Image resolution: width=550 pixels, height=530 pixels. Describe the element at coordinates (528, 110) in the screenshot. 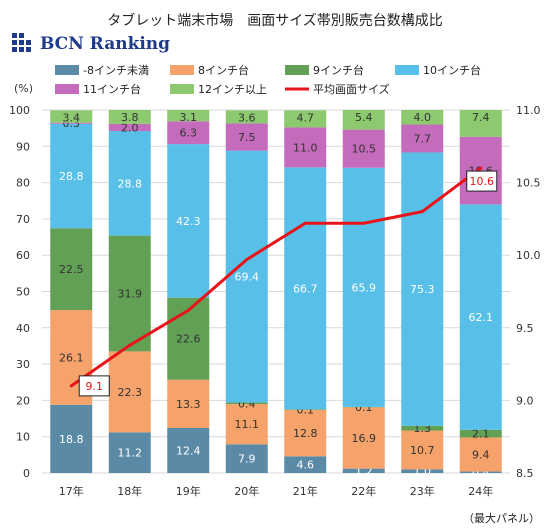

I see `y2-tick-label: 11.0` at that location.